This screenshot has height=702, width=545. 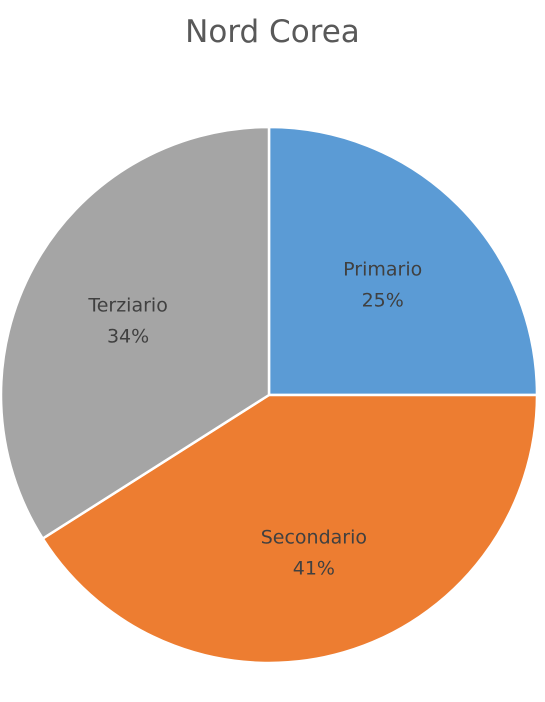 What do you see at coordinates (127, 306) in the screenshot?
I see `slice-category-label: Terziario` at bounding box center [127, 306].